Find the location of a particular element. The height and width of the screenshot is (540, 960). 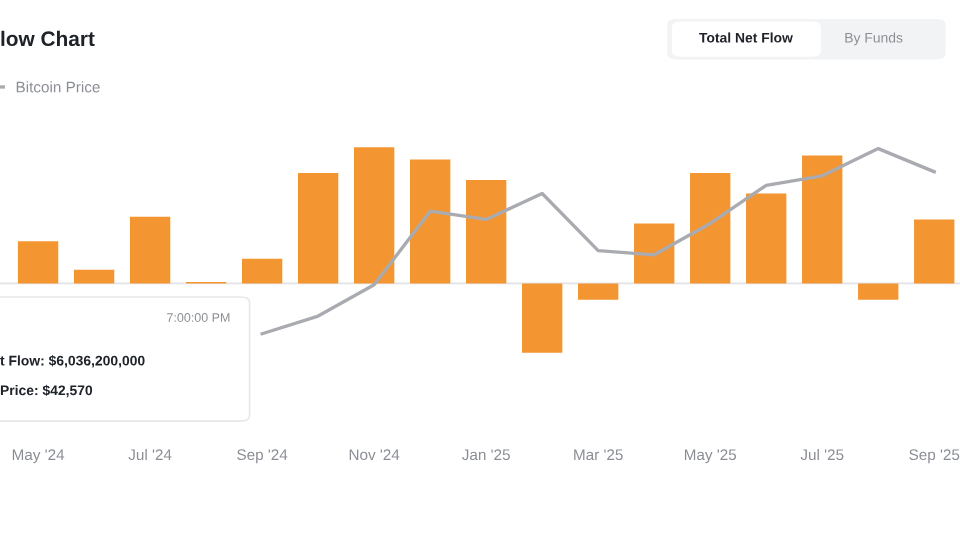

chart-title: low Chart is located at coordinates (48, 38).